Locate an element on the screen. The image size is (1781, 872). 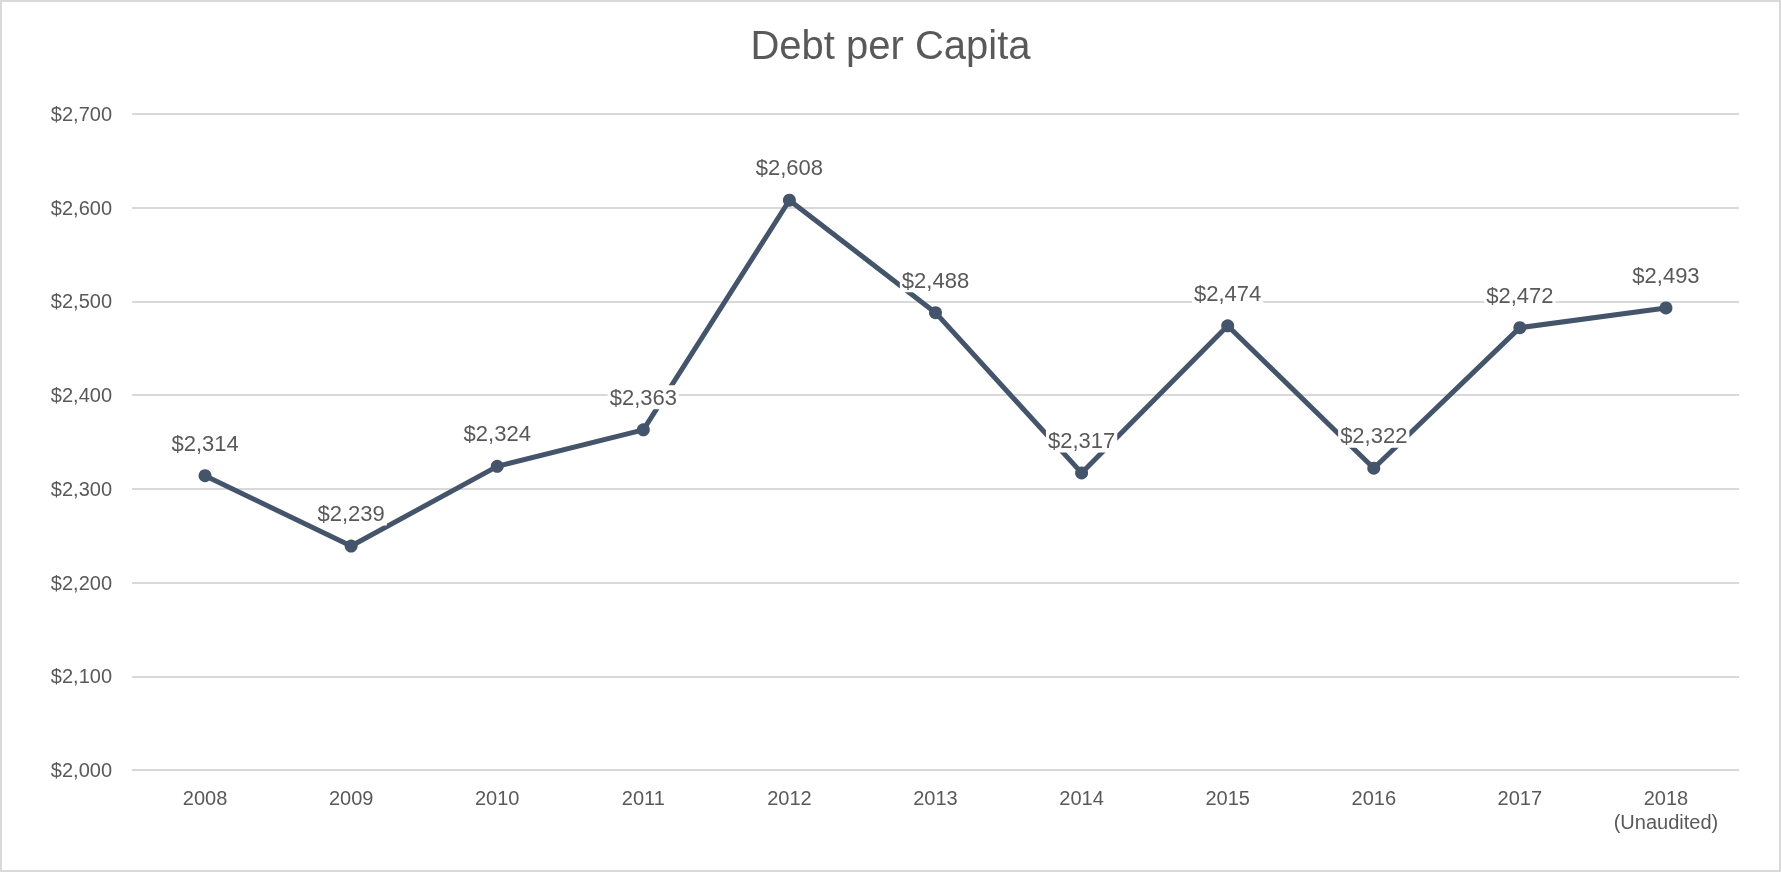
data-label: $2,363 is located at coordinates (643, 397).